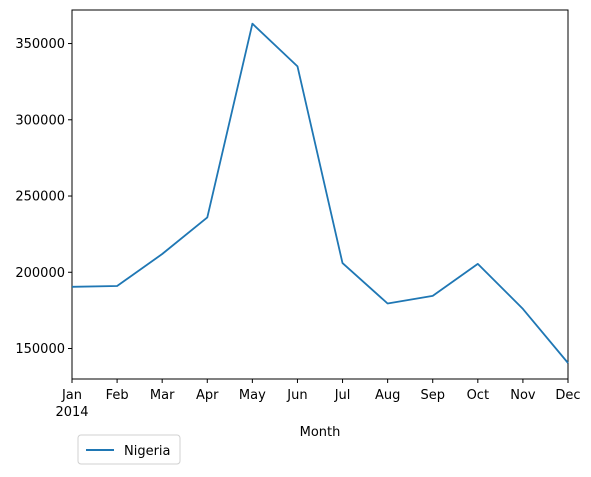 This screenshot has height=477, width=591. What do you see at coordinates (40, 44) in the screenshot?
I see `y-tick-label: 350000` at bounding box center [40, 44].